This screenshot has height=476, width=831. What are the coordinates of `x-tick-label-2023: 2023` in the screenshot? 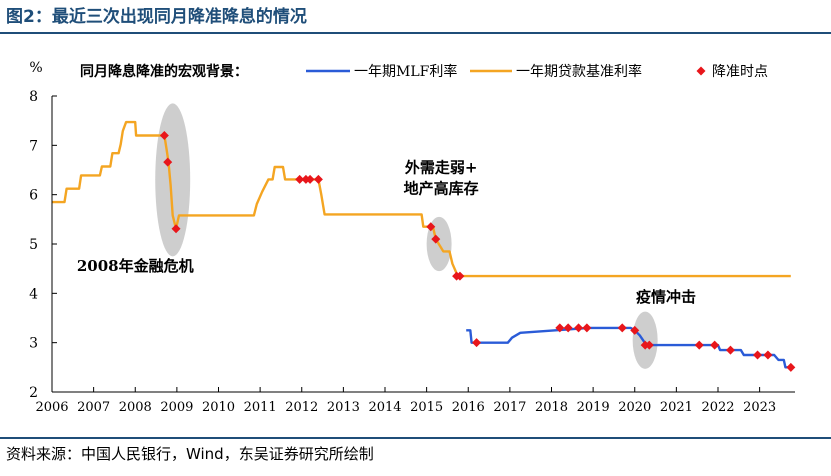 It's located at (759, 407).